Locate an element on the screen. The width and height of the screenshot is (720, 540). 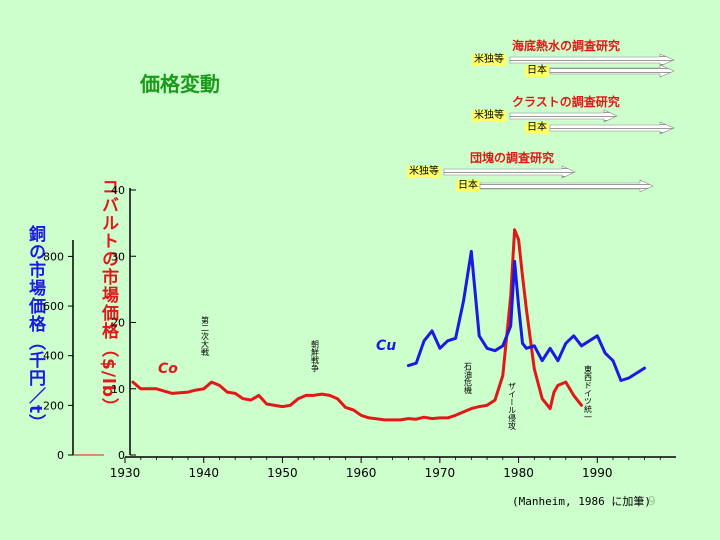
x-tick-label-1940: 1940 is located at coordinates (203, 473).